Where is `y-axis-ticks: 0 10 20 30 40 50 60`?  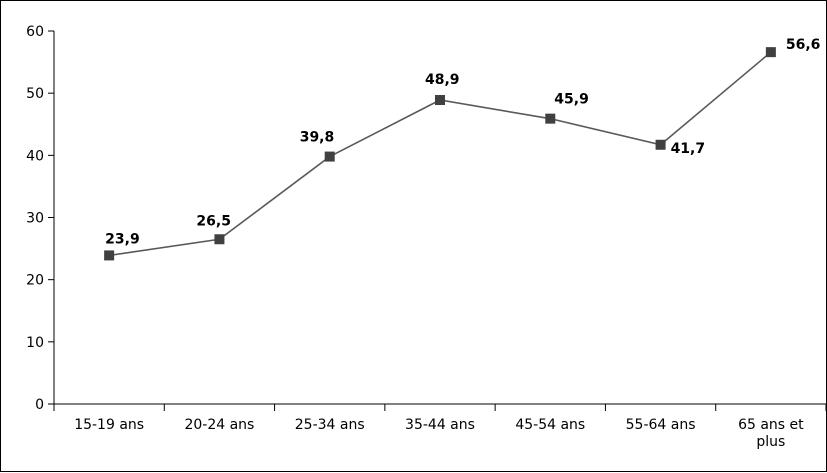
y-axis-ticks: 0 10 20 30 40 50 60 is located at coordinates (40, 218).